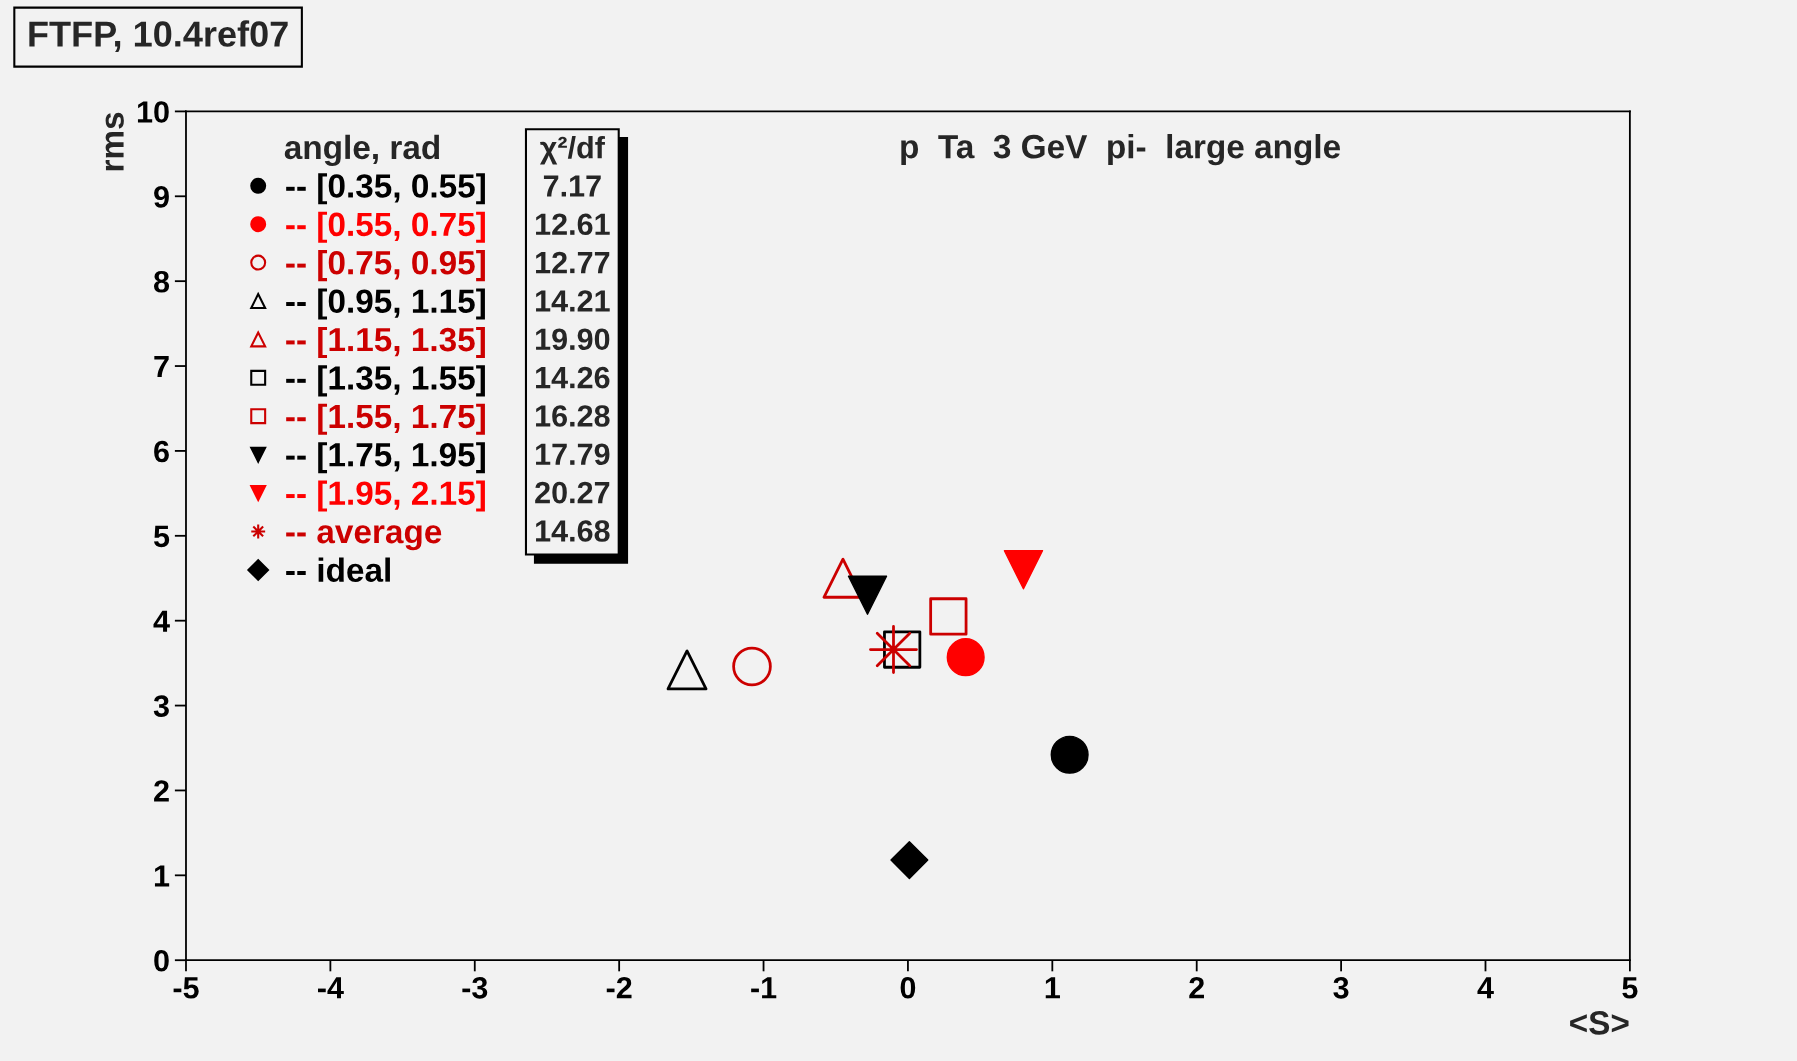 The height and width of the screenshot is (1061, 1797). Describe the element at coordinates (385, 227) in the screenshot. I see `legend-label: -- [0.55, 0.75]` at that location.